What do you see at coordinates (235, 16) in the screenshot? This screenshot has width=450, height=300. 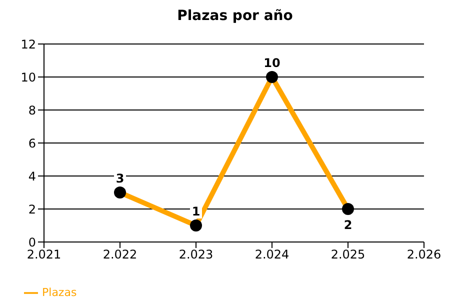 I see `chart-title: Plazas por año` at bounding box center [235, 16].